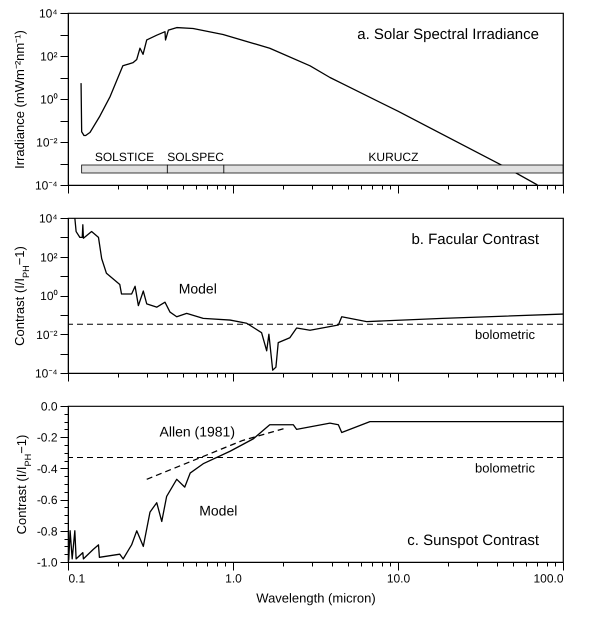 This screenshot has height=618, width=607. What do you see at coordinates (47, 531) in the screenshot?
I see `y-tick-label: -0.8` at bounding box center [47, 531].